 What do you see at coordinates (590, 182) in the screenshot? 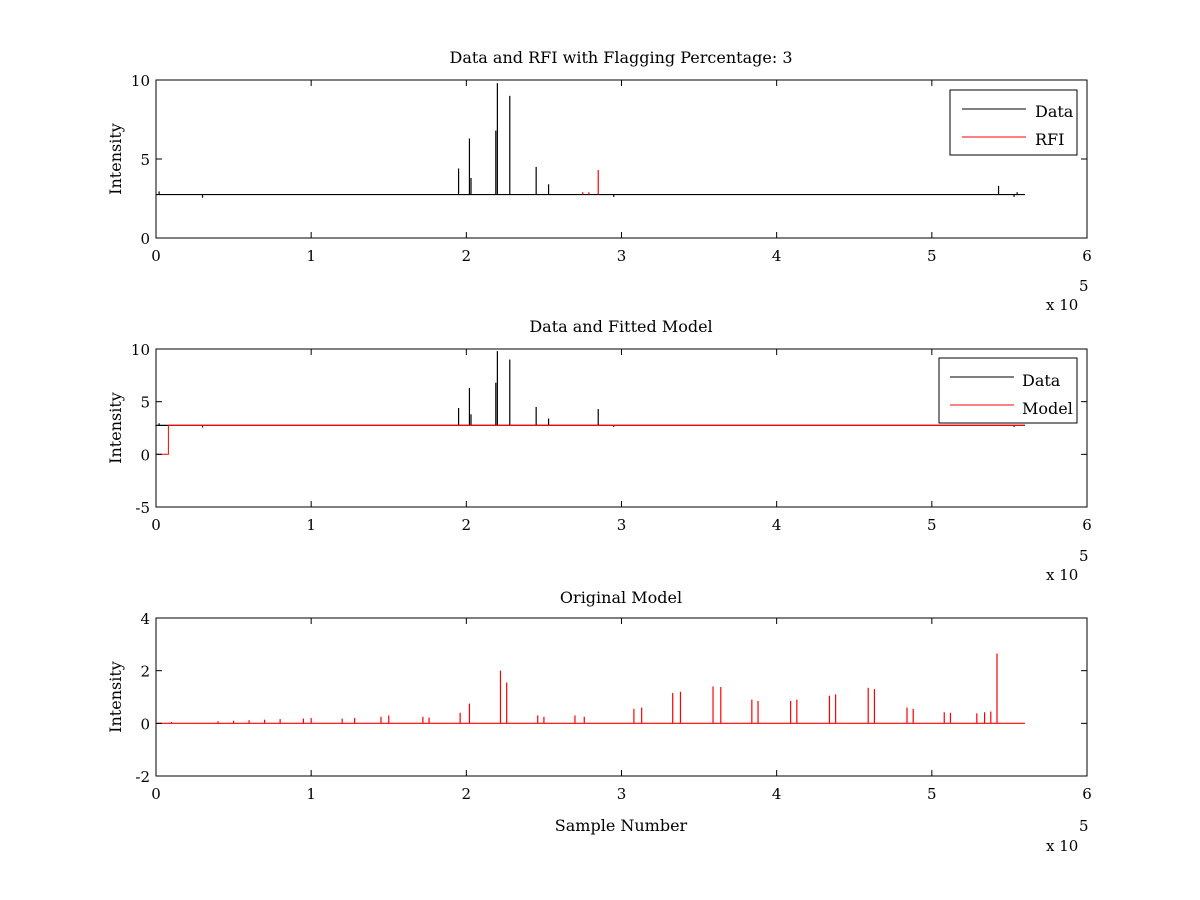
I see `series-1-rfi` at bounding box center [590, 182].